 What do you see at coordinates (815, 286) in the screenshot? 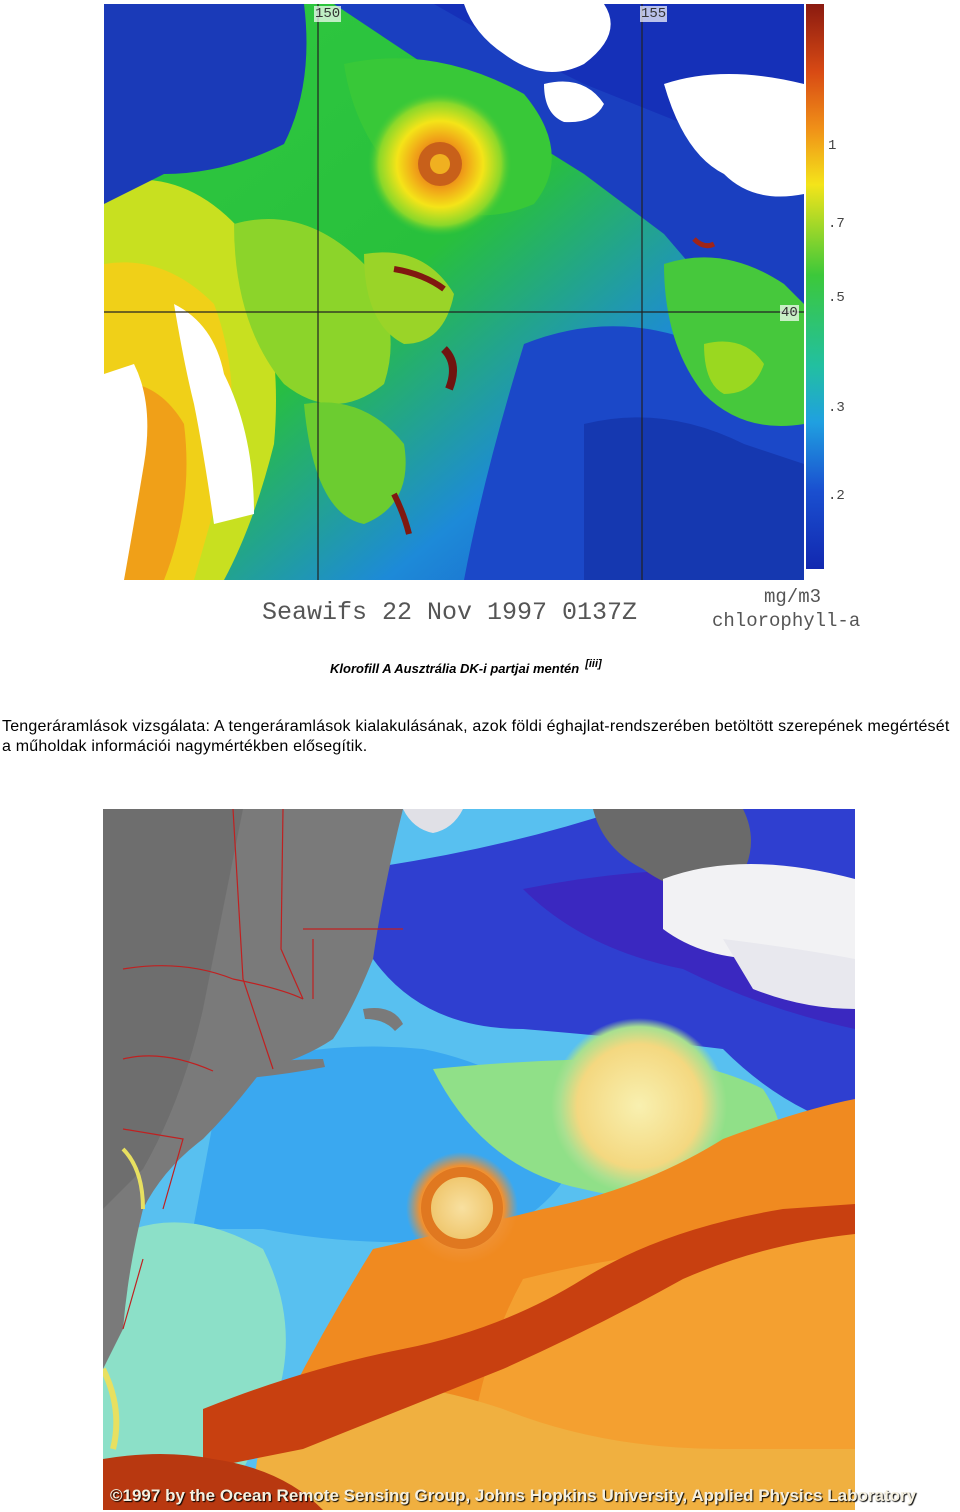
I see `chlorophyll-color-scale` at bounding box center [815, 286].